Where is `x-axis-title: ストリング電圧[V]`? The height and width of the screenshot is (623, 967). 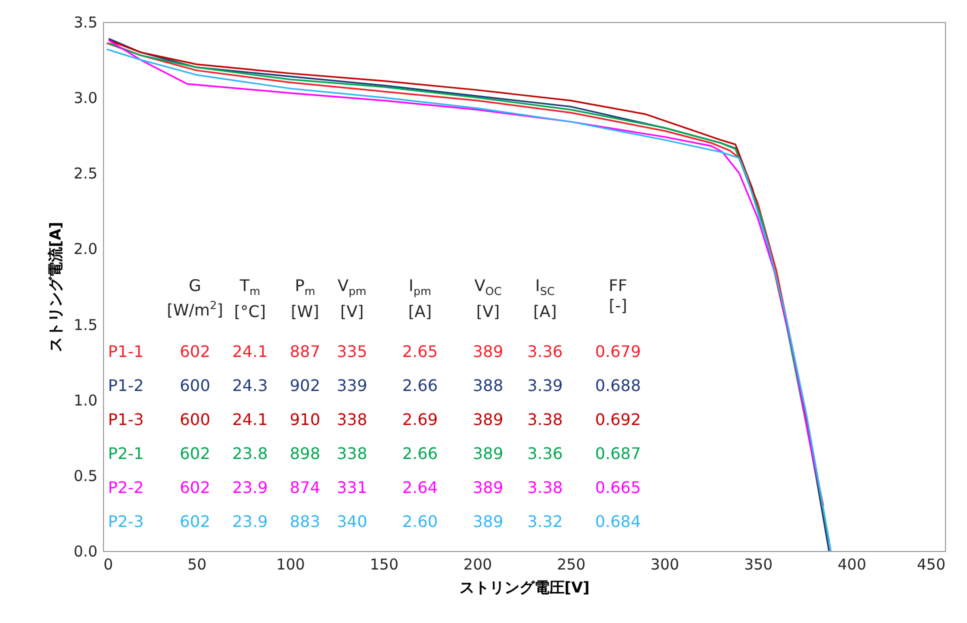 x-axis-title: ストリング電圧[V] is located at coordinates (524, 587).